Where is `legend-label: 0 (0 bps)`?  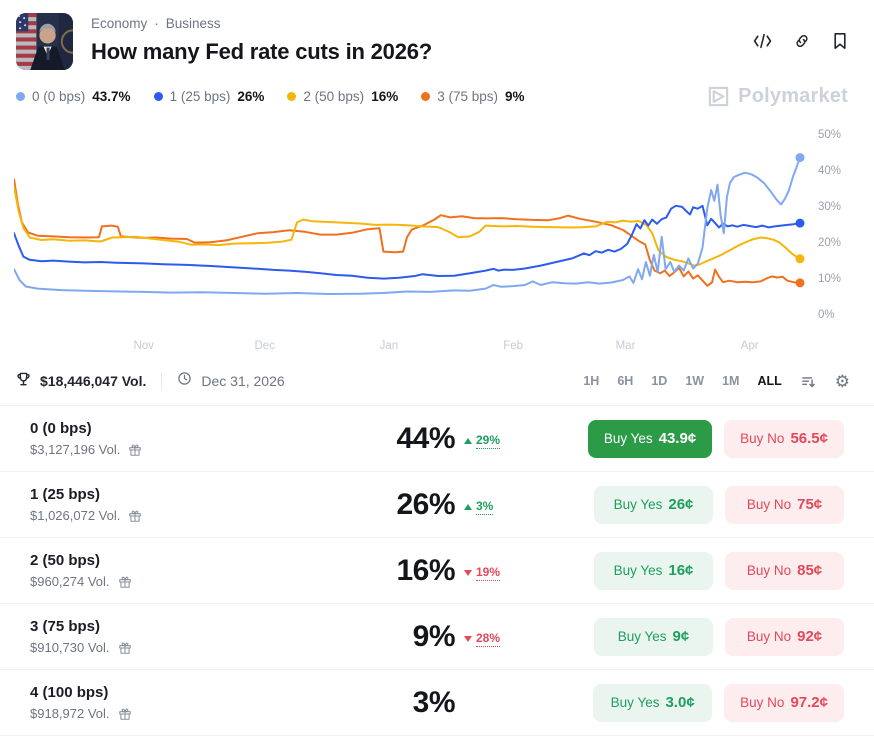 legend-label: 0 (0 bps) is located at coordinates (59, 96).